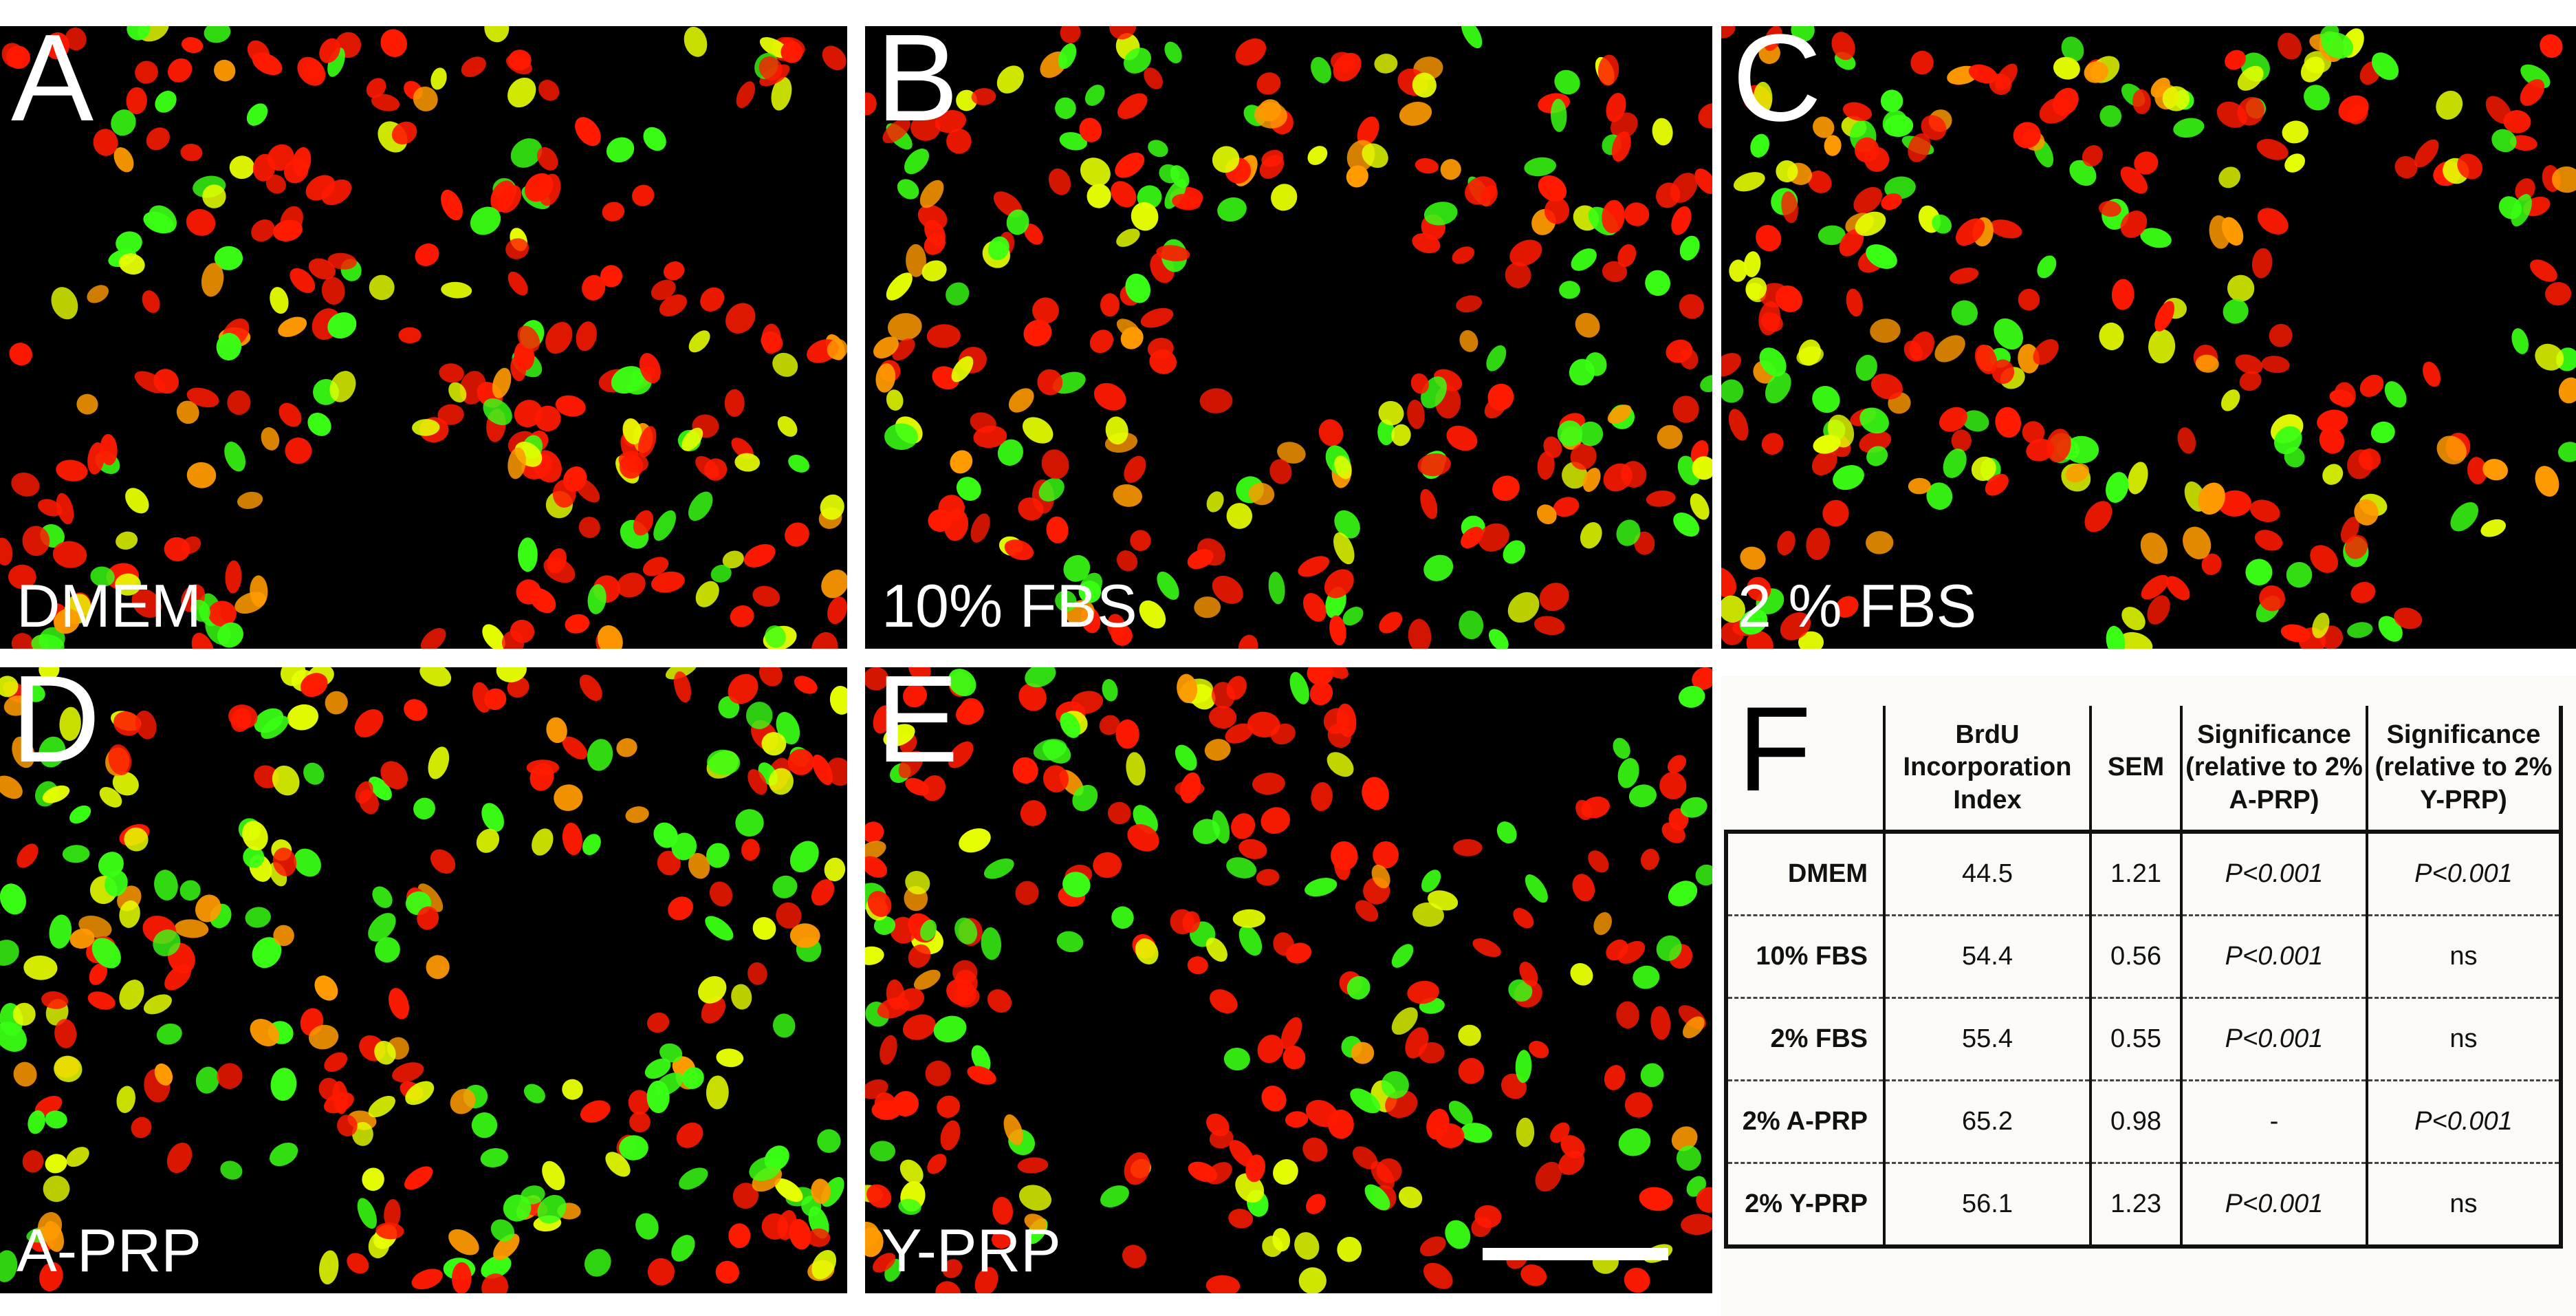  I want to click on cell-index: 54.4, so click(1987, 957).